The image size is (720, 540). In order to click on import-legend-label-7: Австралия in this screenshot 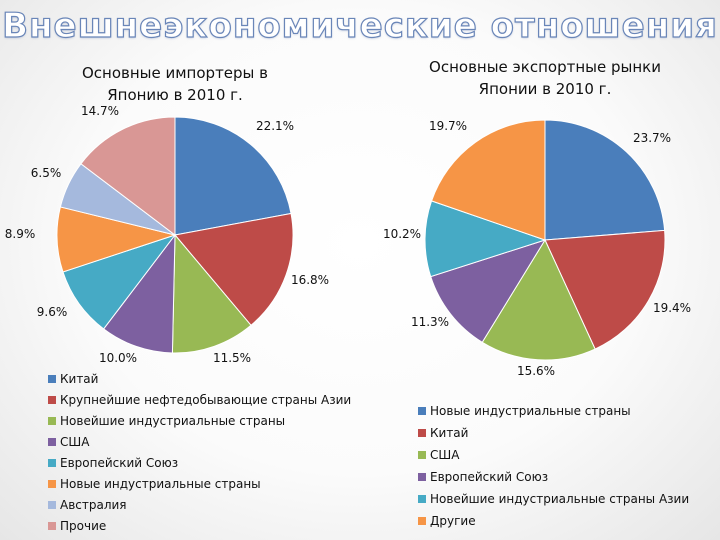, I will do `click(93, 505)`.